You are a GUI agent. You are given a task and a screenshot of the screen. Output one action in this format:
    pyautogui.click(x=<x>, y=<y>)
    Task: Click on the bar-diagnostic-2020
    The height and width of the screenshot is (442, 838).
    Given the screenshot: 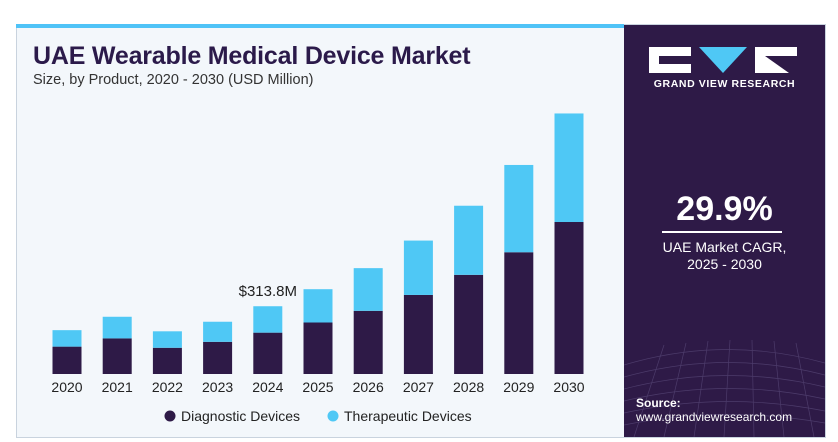 What is the action you would take?
    pyautogui.click(x=67, y=360)
    